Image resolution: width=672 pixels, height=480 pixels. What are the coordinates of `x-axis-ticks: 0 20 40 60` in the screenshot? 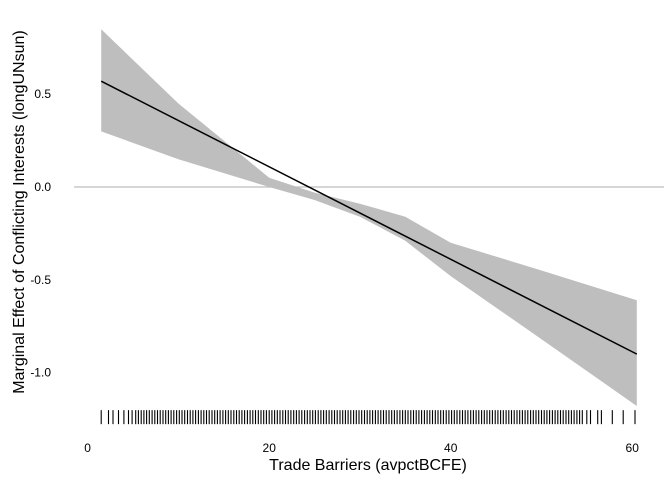 It's located at (361, 448).